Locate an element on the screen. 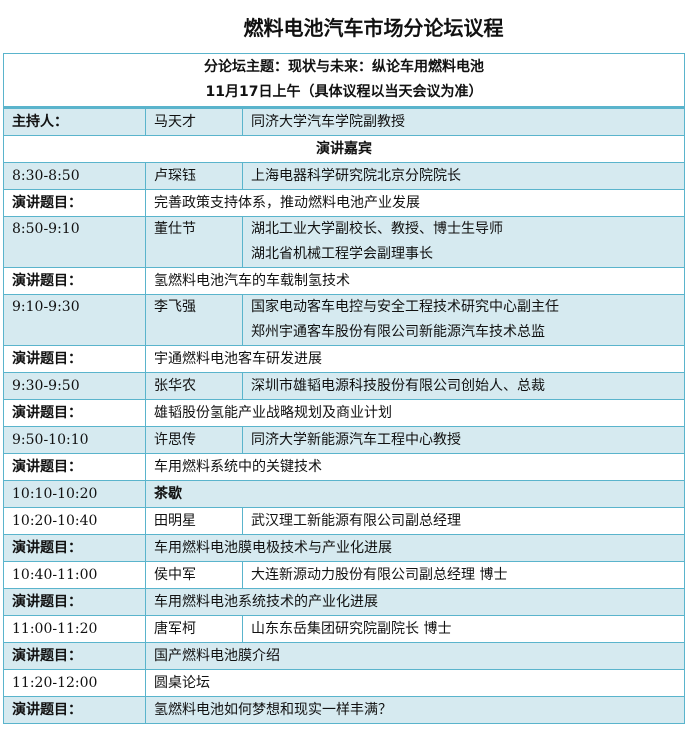 This screenshot has height=739, width=687. session-time: 8:30-8:50 is located at coordinates (74, 176).